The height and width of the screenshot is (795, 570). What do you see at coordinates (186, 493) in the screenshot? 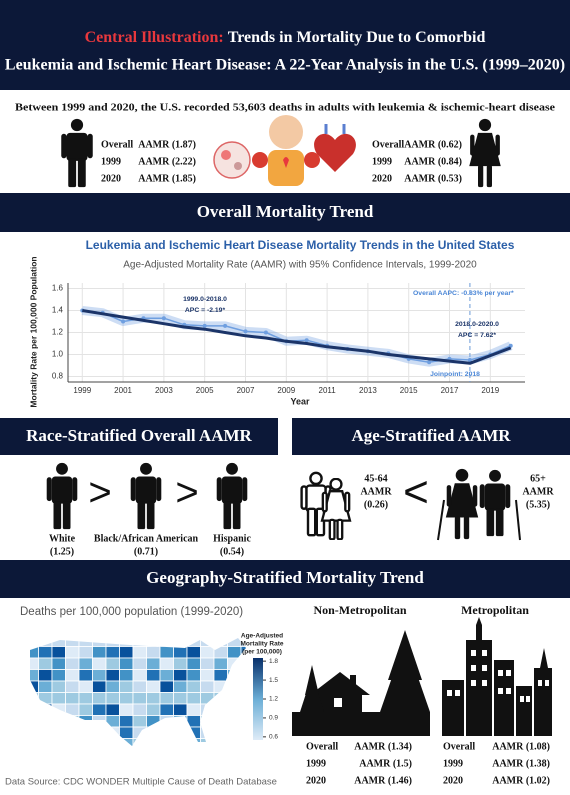
I see `comparator: >` at bounding box center [186, 493].